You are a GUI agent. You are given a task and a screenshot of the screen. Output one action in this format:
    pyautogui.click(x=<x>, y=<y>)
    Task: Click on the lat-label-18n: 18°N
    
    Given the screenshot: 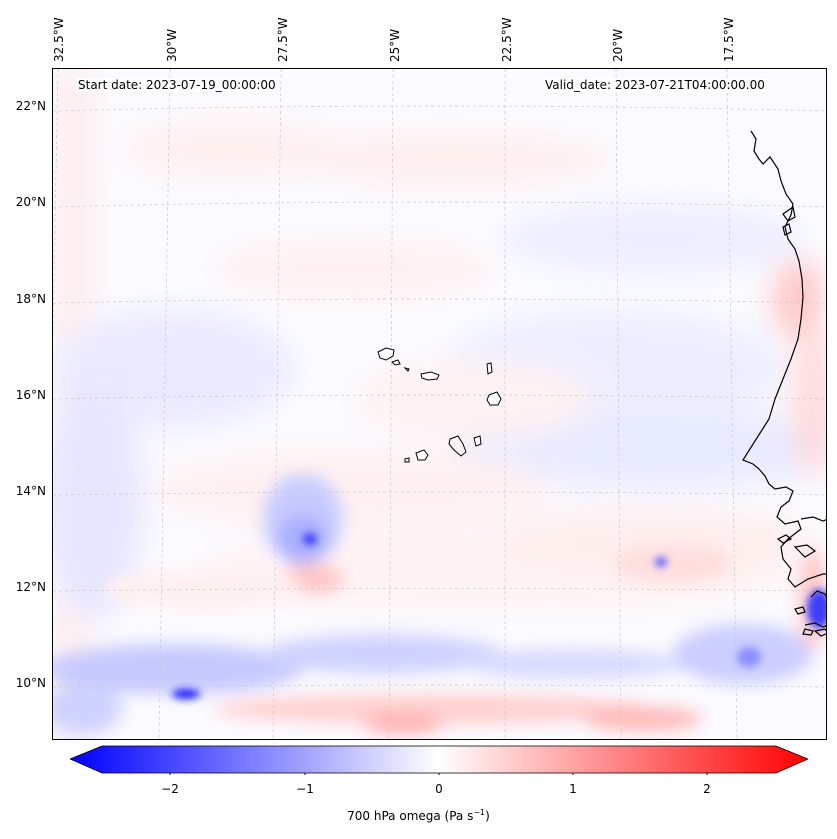 What is the action you would take?
    pyautogui.click(x=30, y=299)
    